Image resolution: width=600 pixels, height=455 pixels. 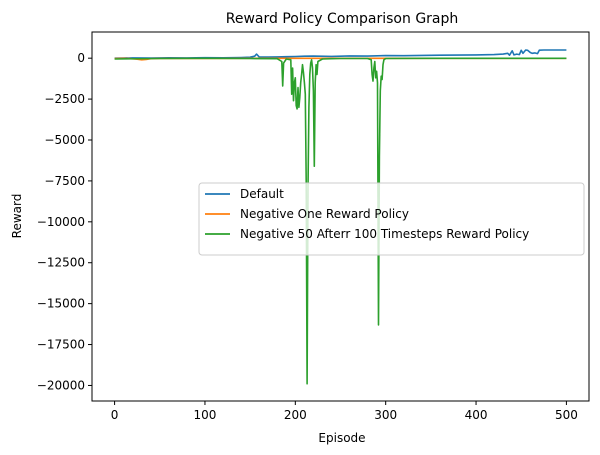 I want to click on y-axis-label: Reward, so click(x=17, y=216).